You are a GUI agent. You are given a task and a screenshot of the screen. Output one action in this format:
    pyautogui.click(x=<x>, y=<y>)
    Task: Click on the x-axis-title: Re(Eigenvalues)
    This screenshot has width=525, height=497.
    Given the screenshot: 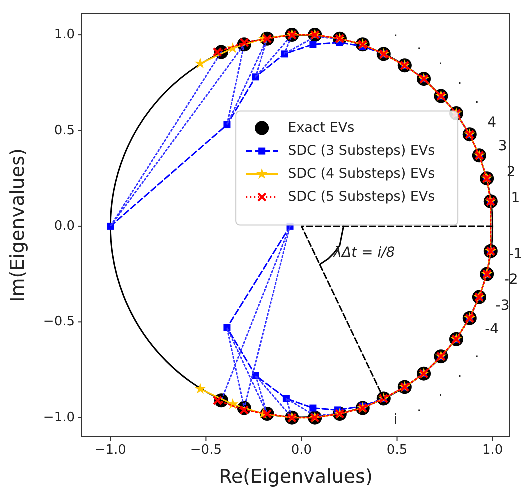 What is the action you would take?
    pyautogui.click(x=296, y=477)
    